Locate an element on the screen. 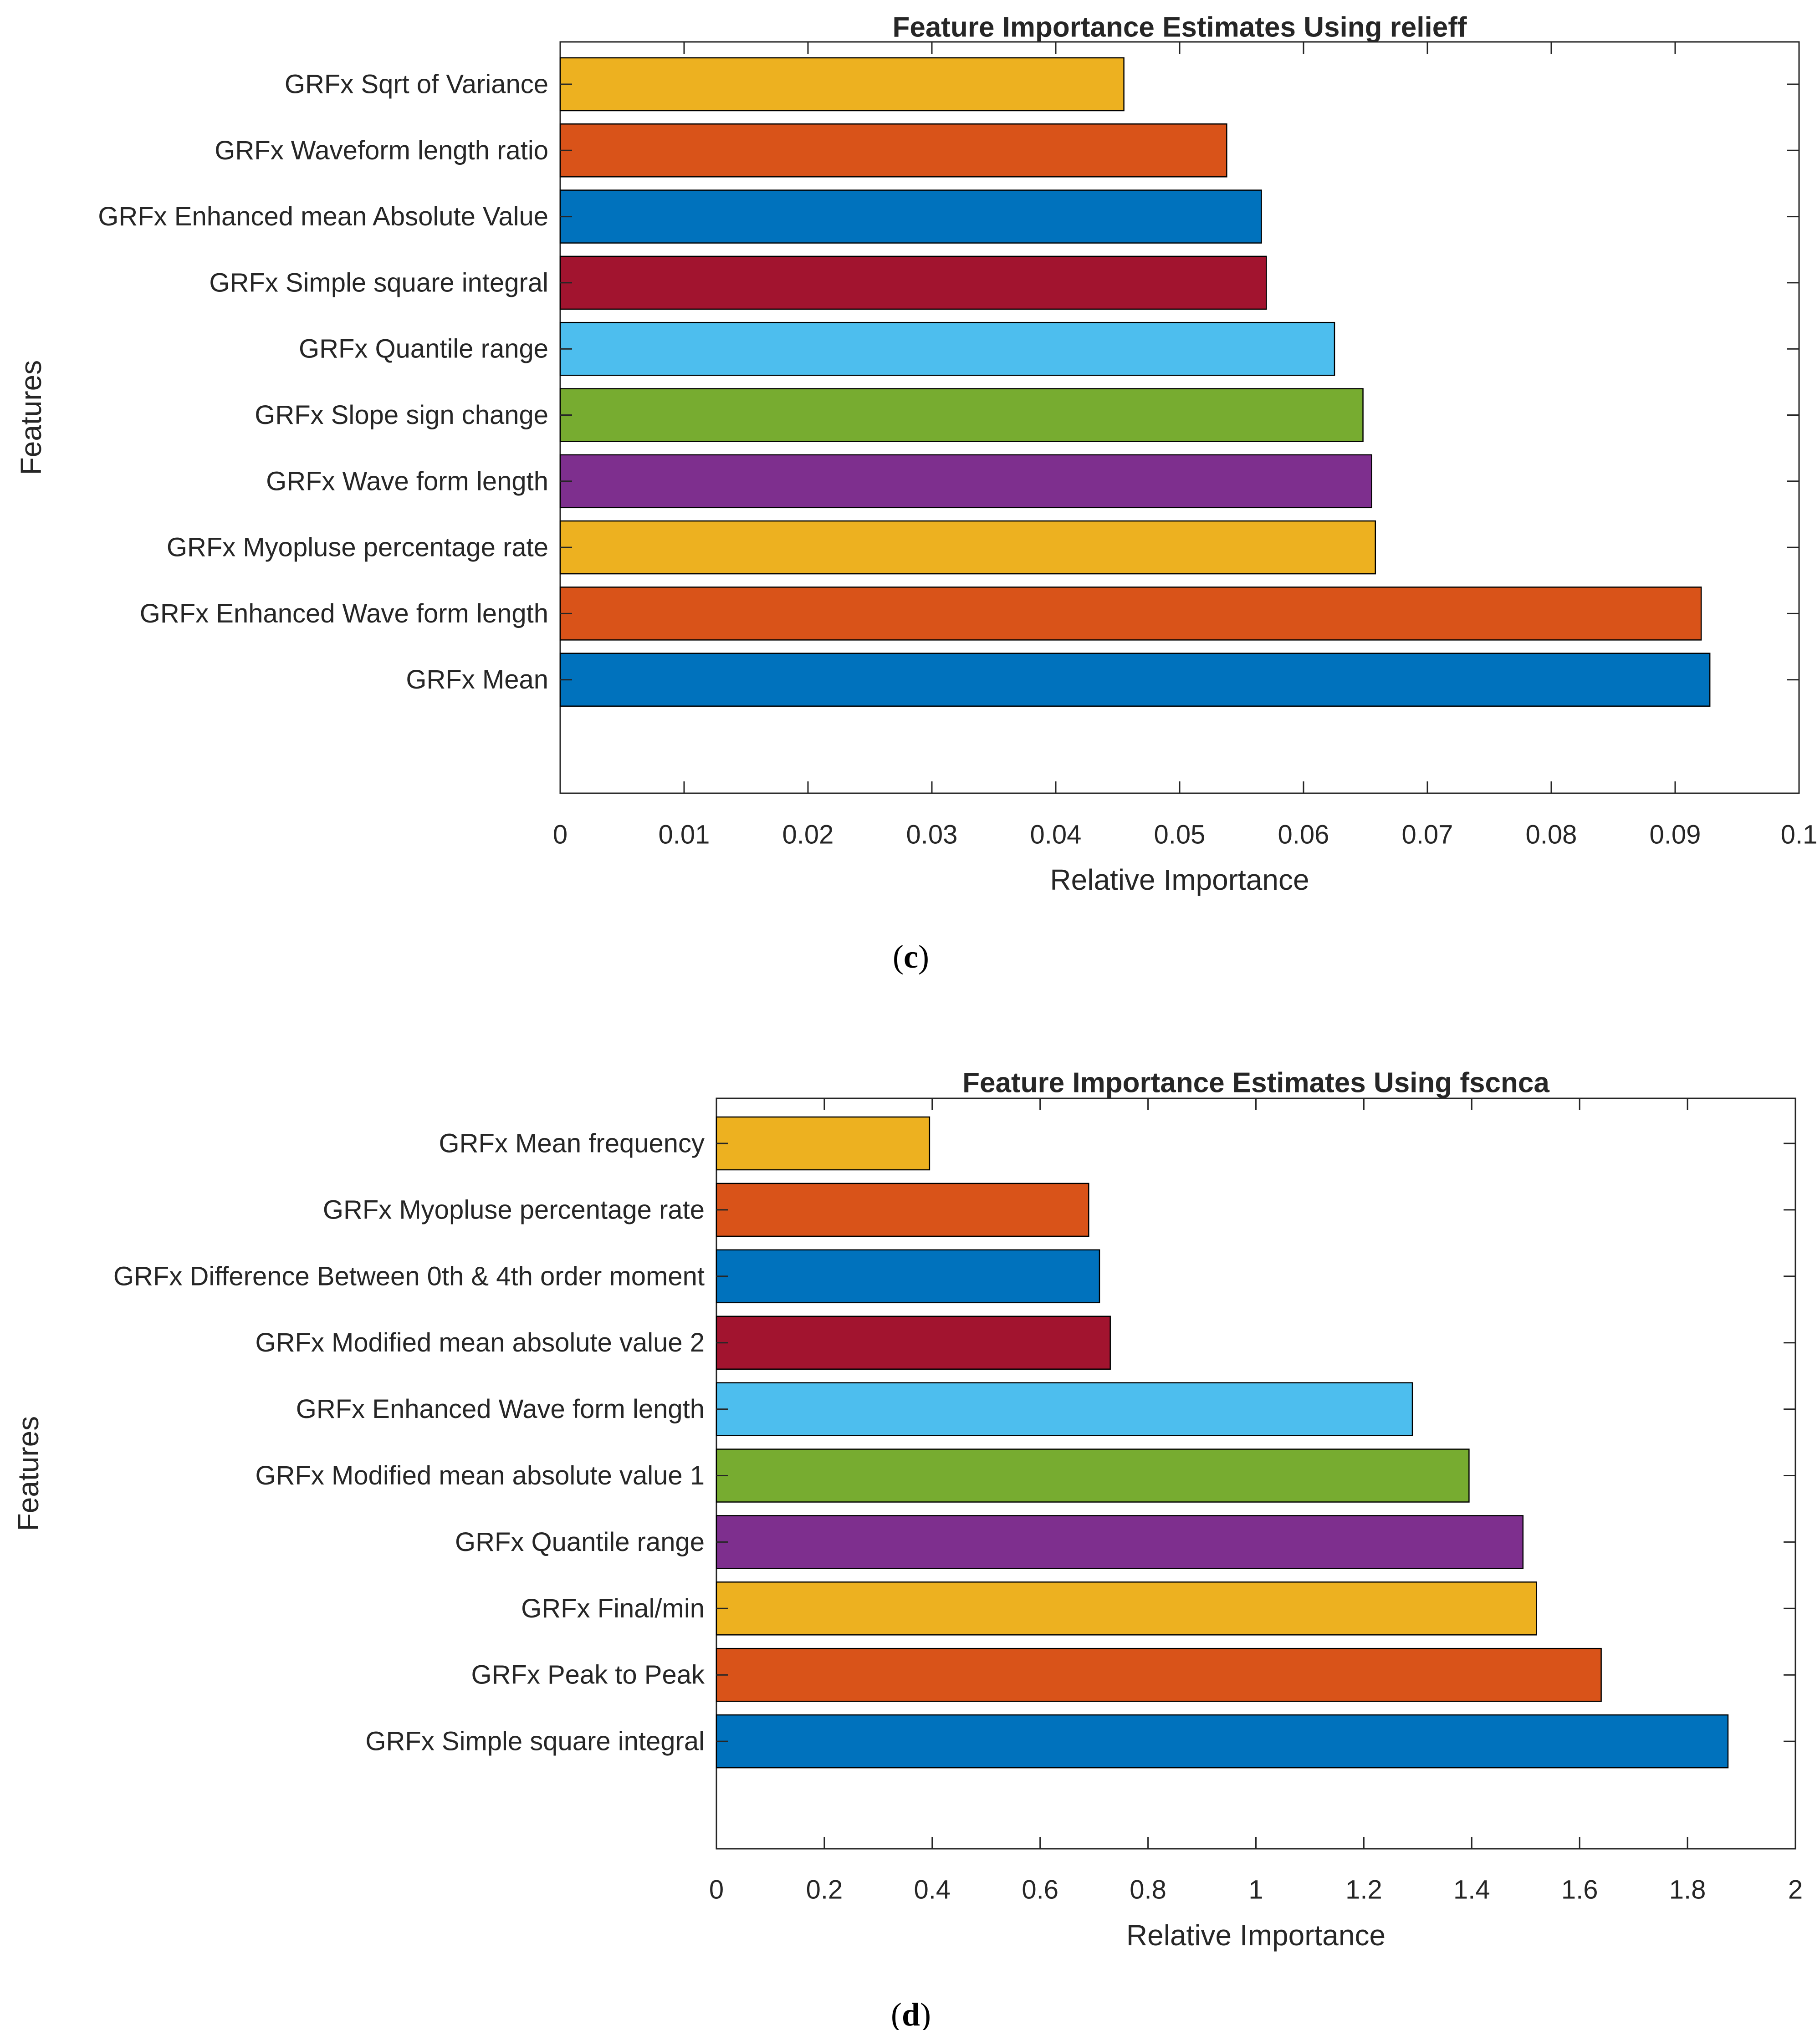 The width and height of the screenshot is (1820, 2030). bar-grfx-mean-frequency is located at coordinates (823, 1143).